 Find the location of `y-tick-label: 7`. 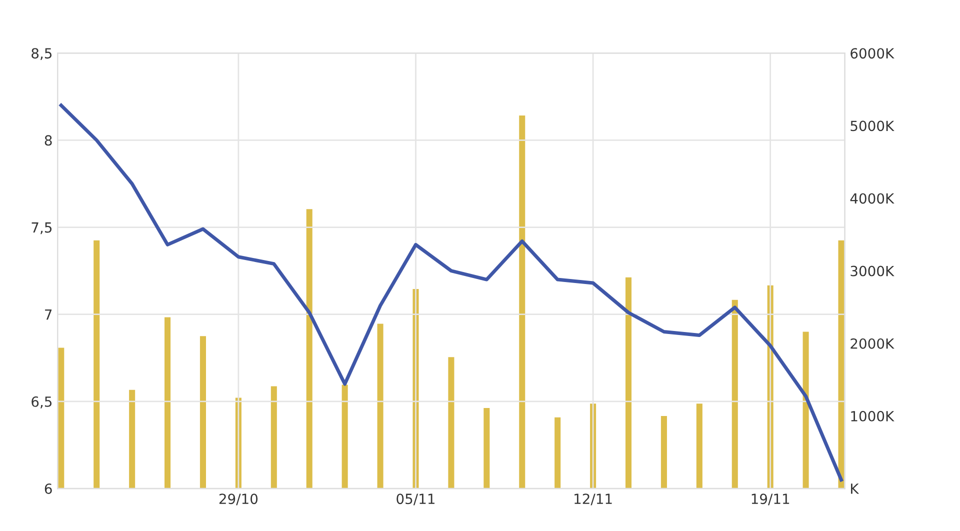

y-tick-label: 7 is located at coordinates (48, 315).